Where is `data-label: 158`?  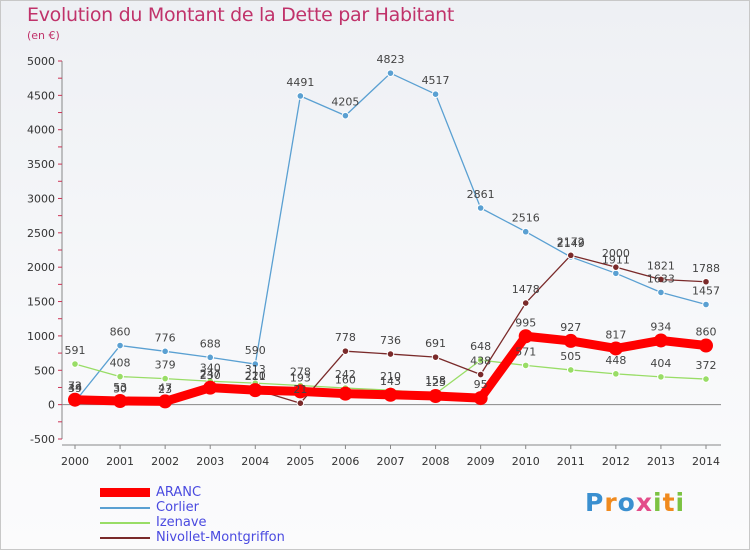
data-label: 158 is located at coordinates (435, 380).